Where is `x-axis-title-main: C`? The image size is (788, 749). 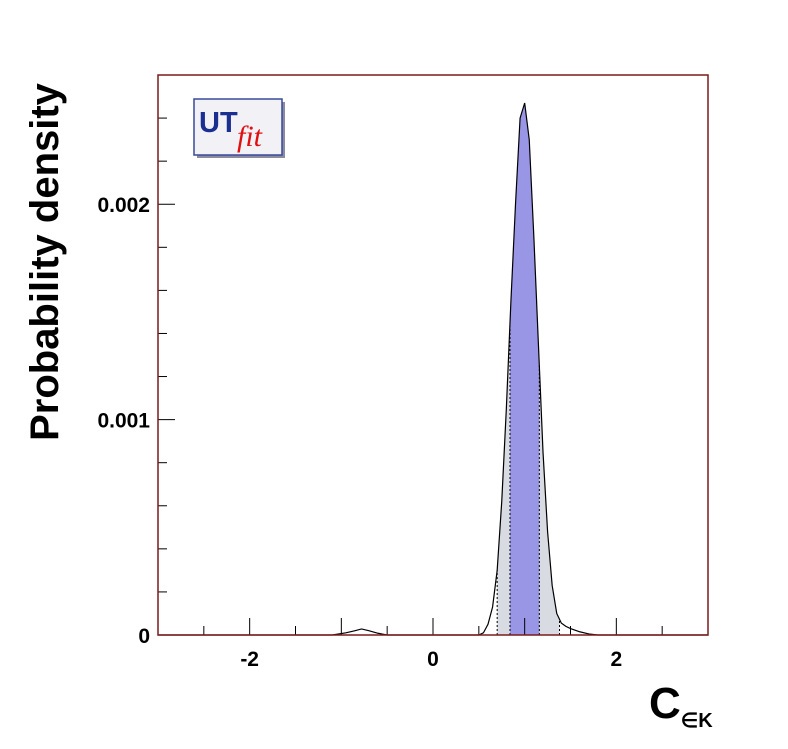 x-axis-title-main: C is located at coordinates (665, 703).